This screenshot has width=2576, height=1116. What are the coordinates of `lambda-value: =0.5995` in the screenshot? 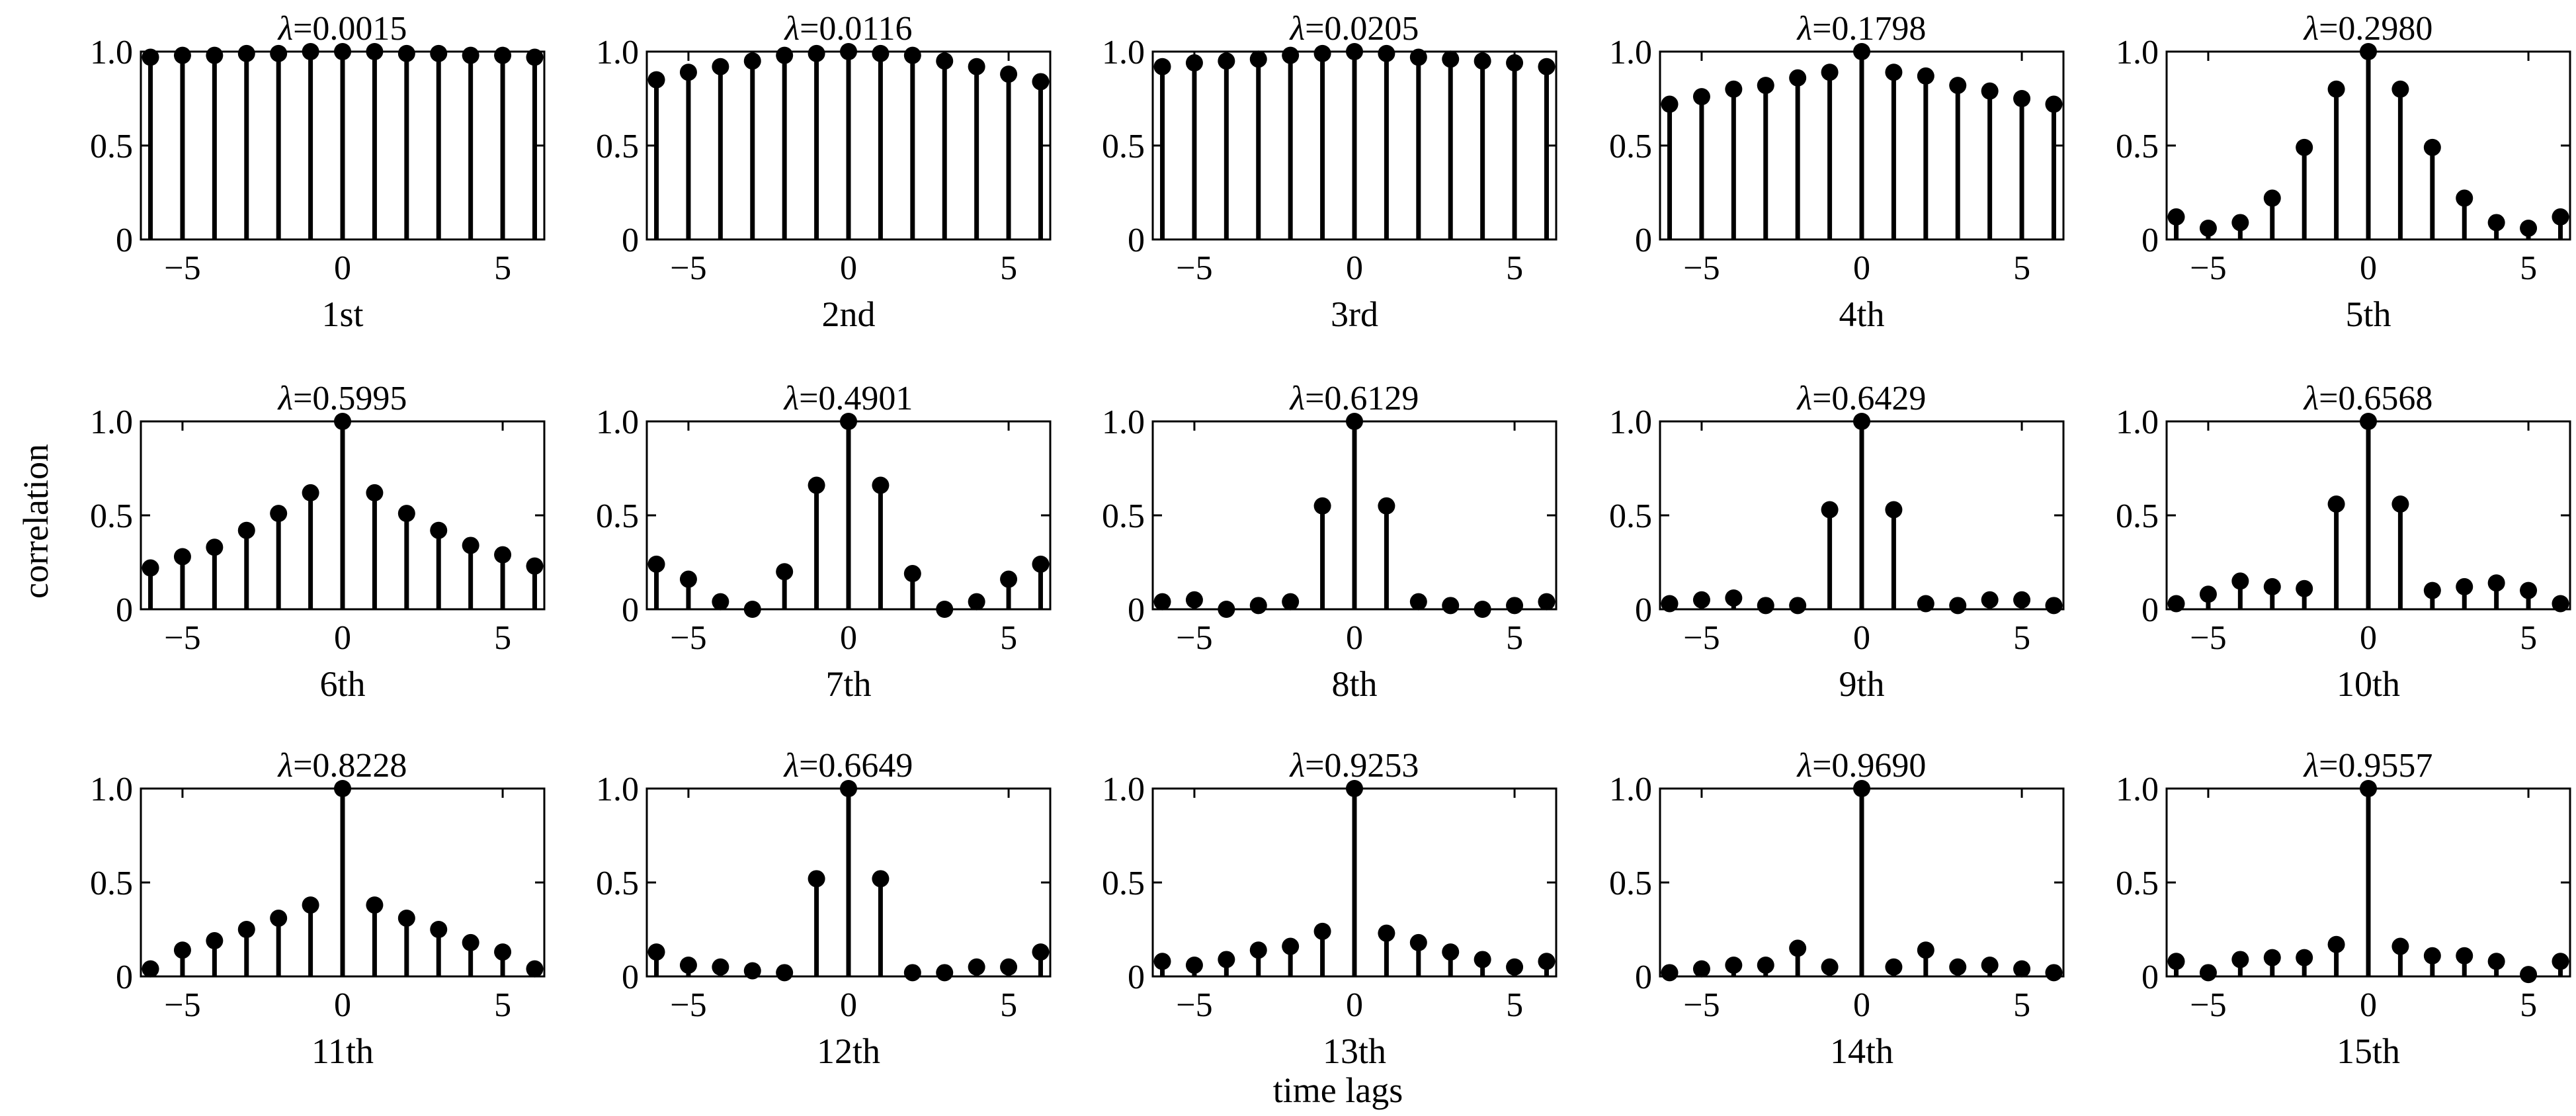 It's located at (350, 398).